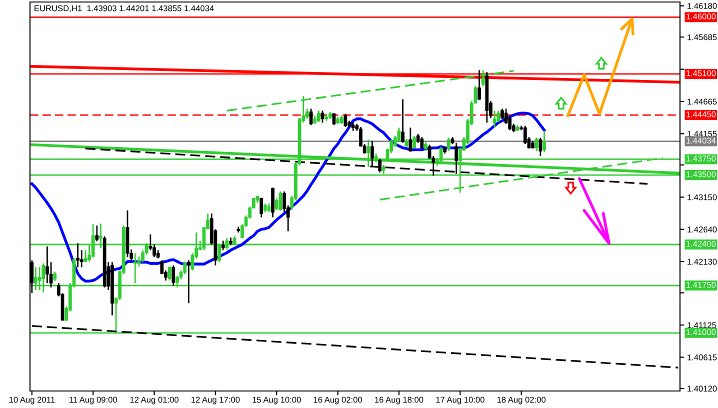  What do you see at coordinates (338, 400) in the screenshot?
I see `x-tick-label: 16 Aug 02:00` at bounding box center [338, 400].